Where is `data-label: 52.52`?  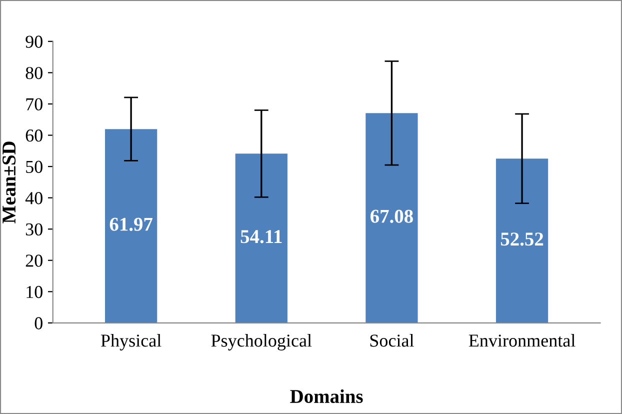
data-label: 52.52 is located at coordinates (522, 239).